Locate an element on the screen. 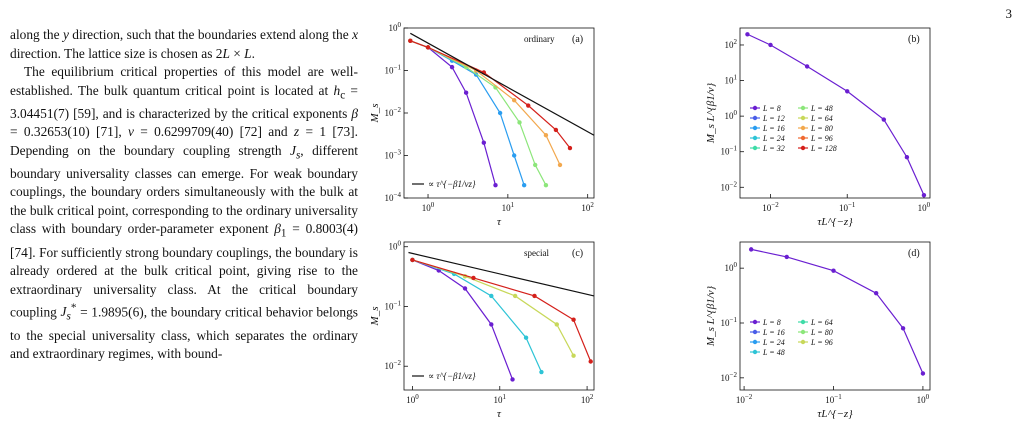  panel-b is located at coordinates (835, 113).